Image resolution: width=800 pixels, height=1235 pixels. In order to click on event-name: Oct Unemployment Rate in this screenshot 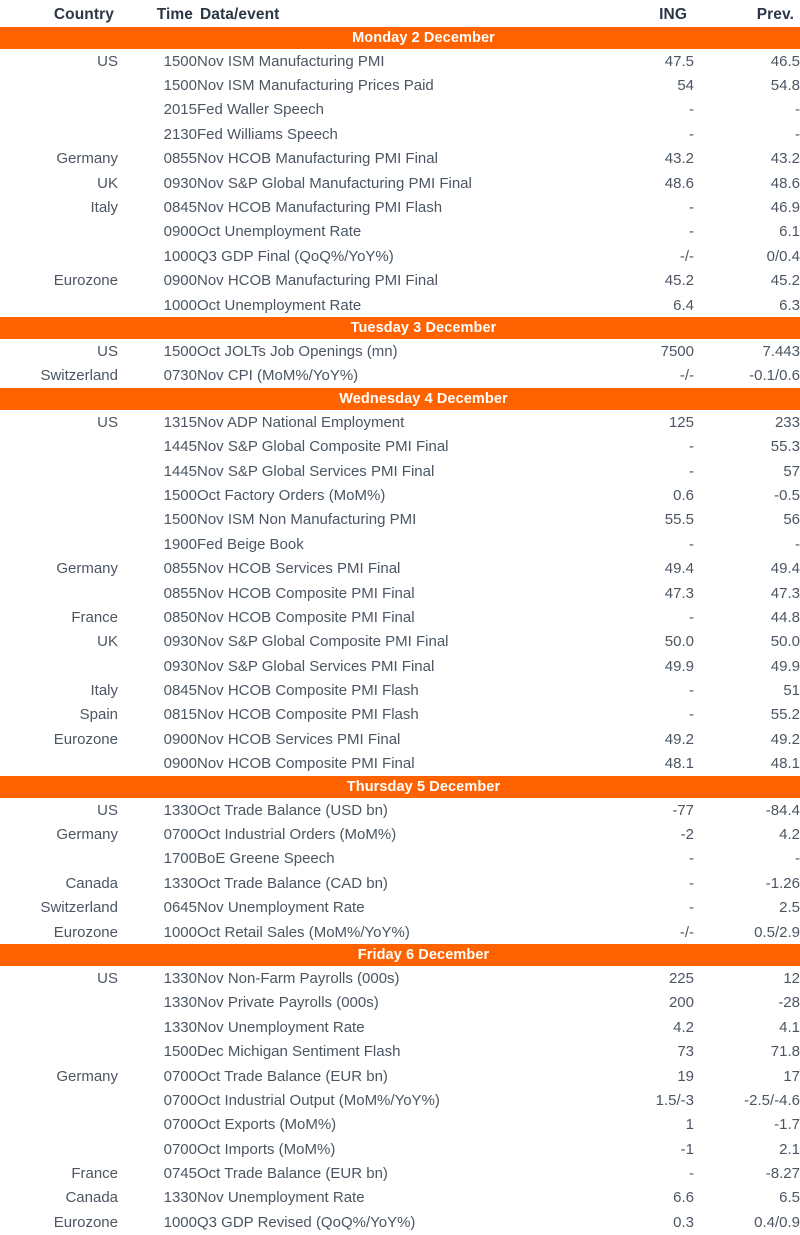, I will do `click(279, 305)`.